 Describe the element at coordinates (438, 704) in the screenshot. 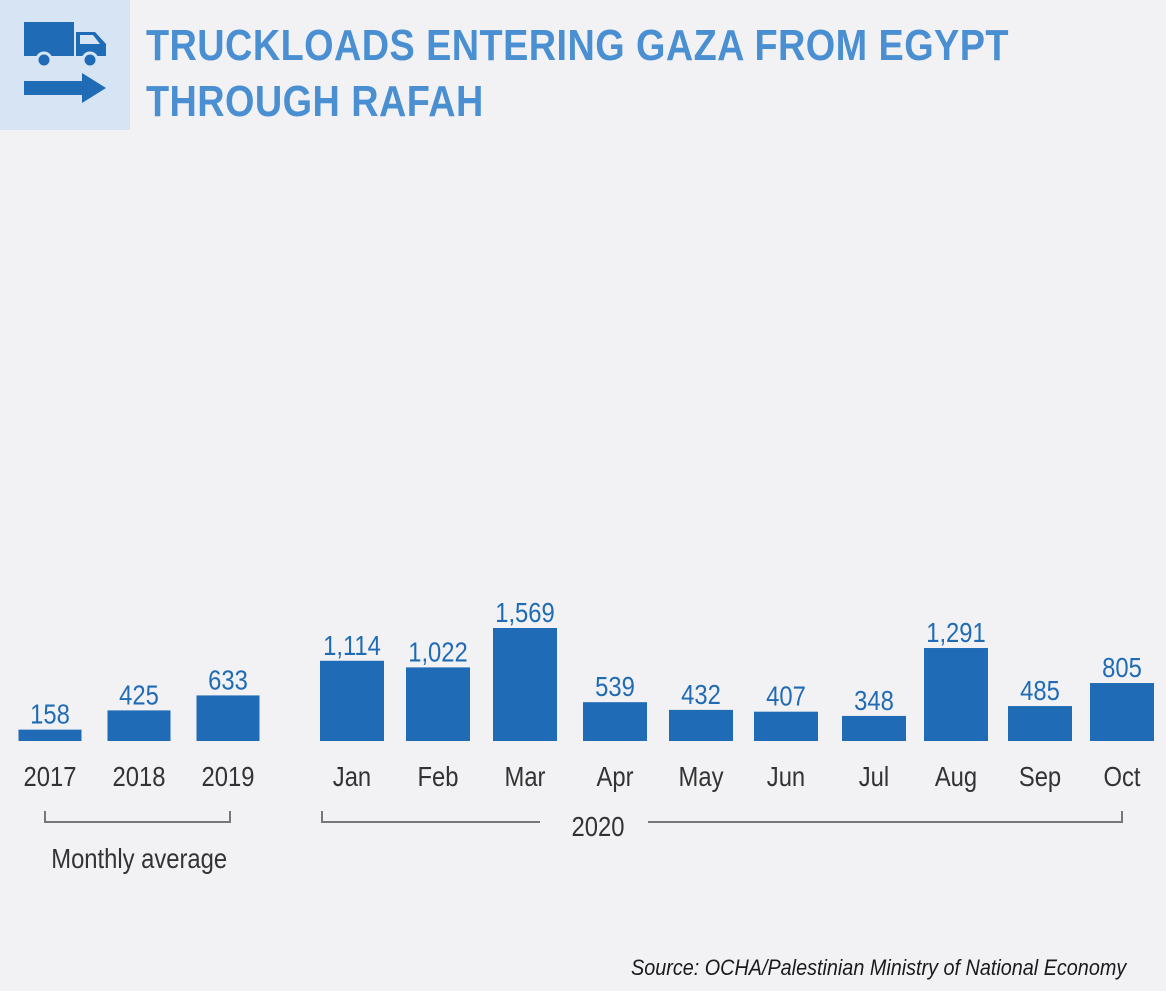

I see `bar-feb` at that location.